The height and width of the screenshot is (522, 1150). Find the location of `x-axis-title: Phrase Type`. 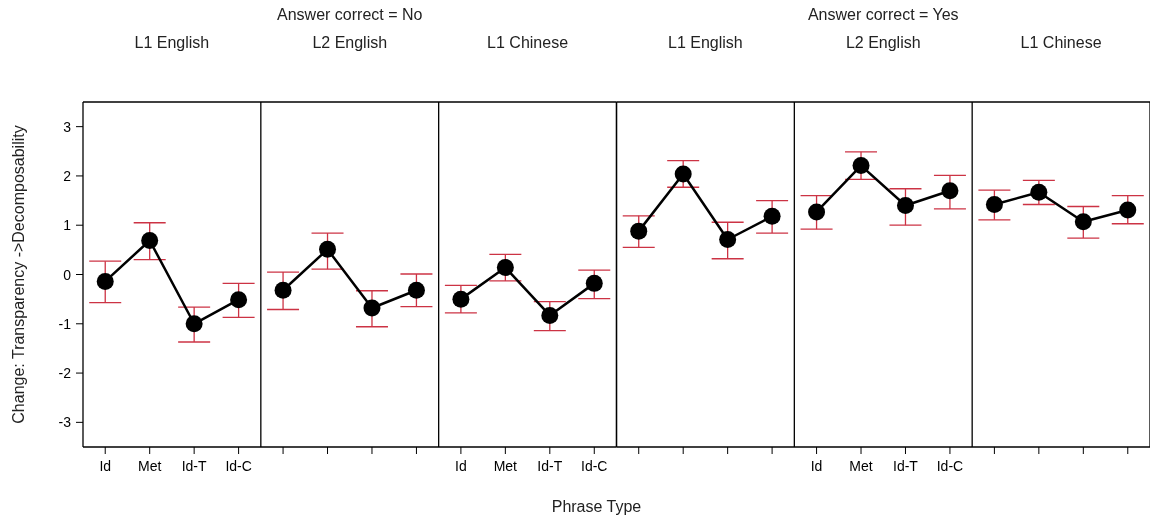

x-axis-title: Phrase Type is located at coordinates (596, 506).